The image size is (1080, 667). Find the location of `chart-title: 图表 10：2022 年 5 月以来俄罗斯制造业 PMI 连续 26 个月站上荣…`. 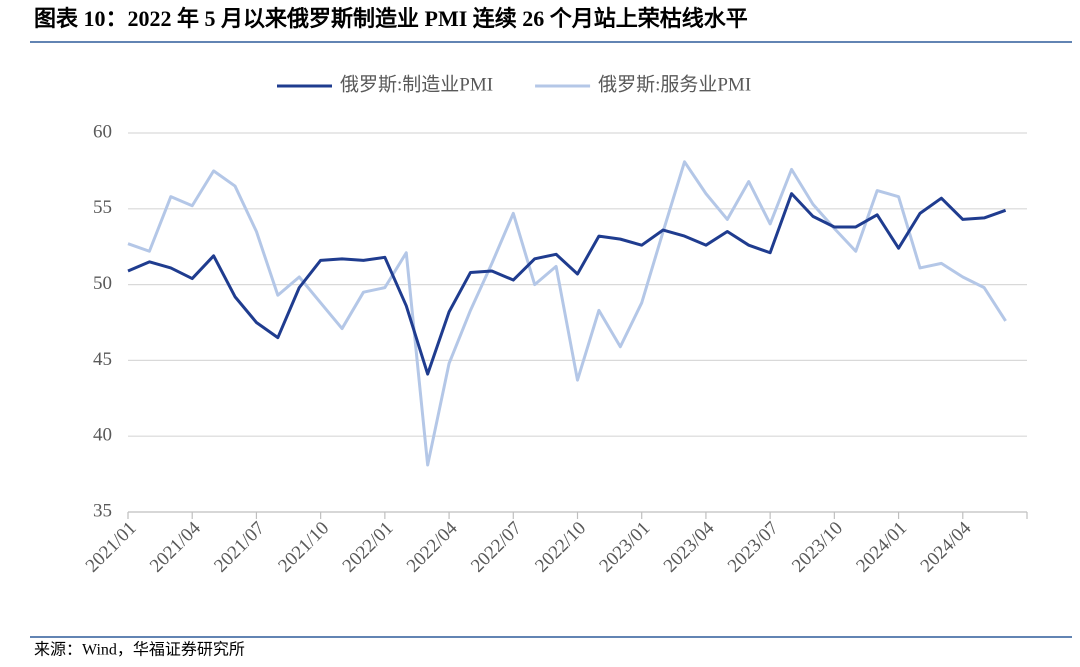

chart-title: 图表 10：2022 年 5 月以来俄罗斯制造业 PMI 连续 26 个月站上荣… is located at coordinates (391, 18).